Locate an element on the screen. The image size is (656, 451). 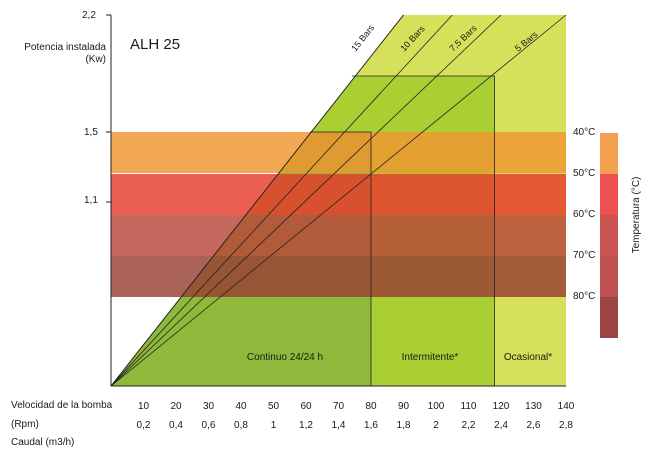
x-tick-speed-label: 120 is located at coordinates (501, 406).